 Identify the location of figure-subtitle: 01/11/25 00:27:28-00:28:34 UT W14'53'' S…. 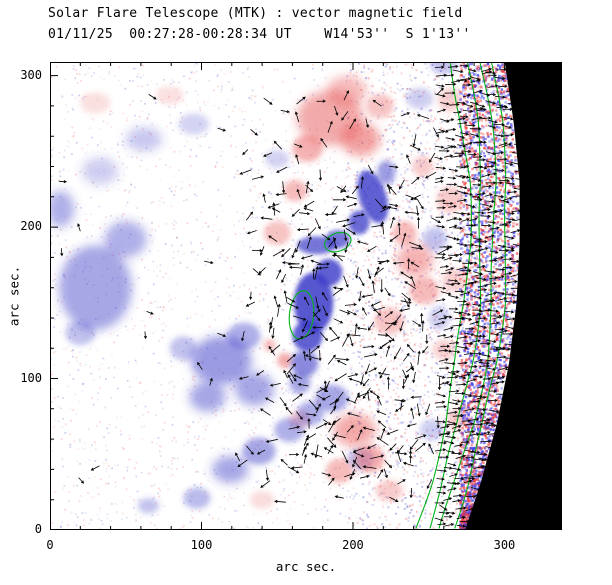
(259, 34).